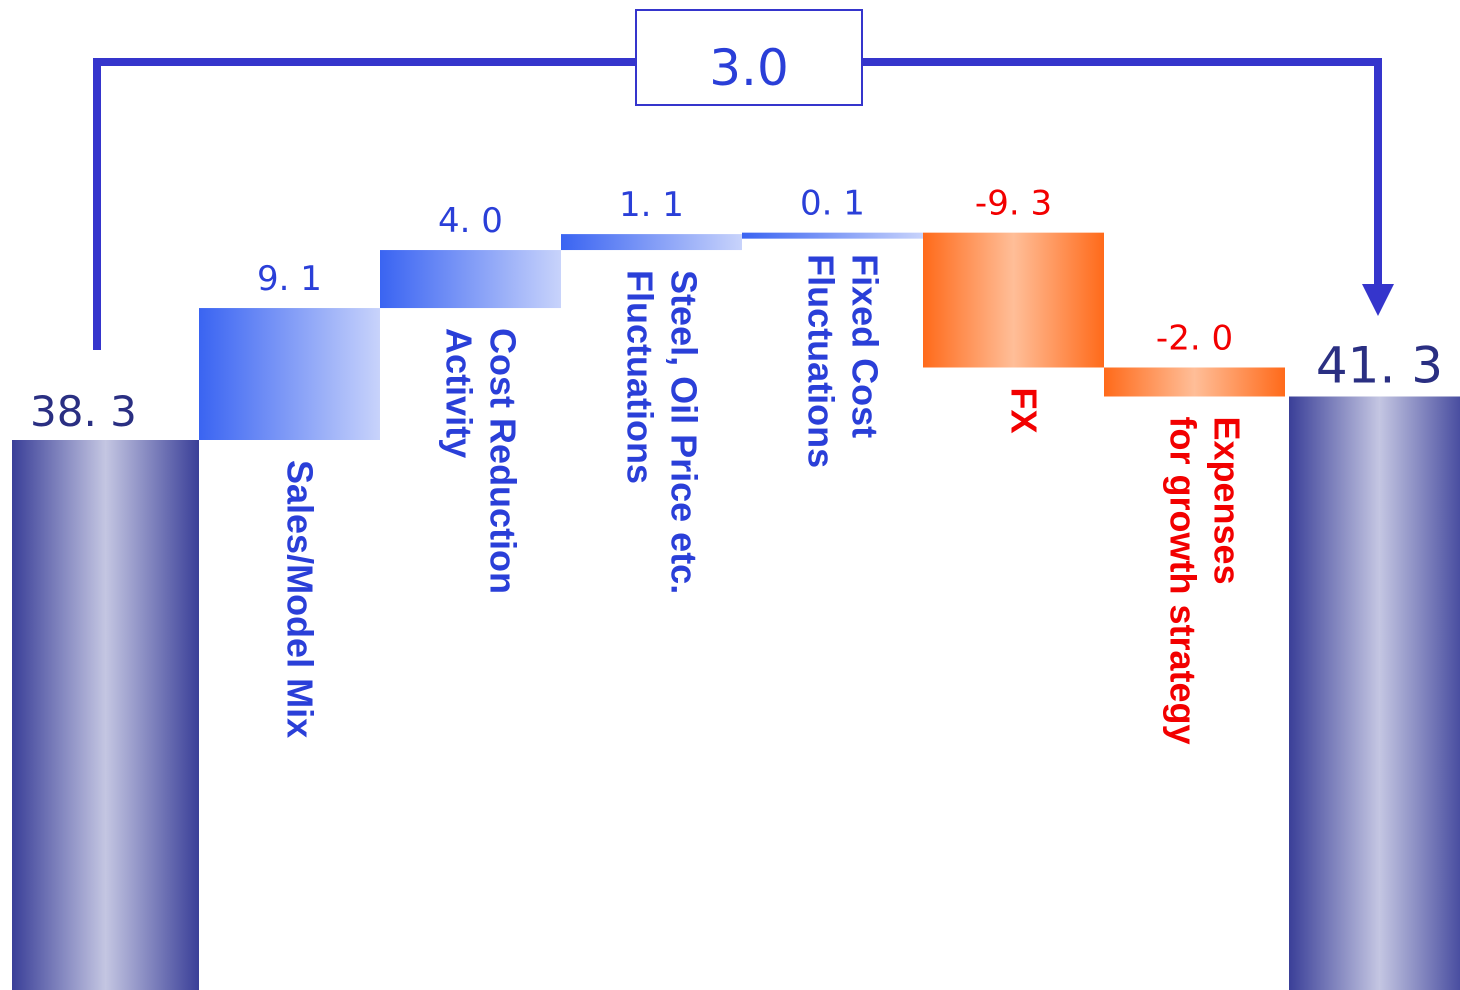 Image resolution: width=1460 pixels, height=990 pixels. Describe the element at coordinates (470, 221) in the screenshot. I see `label-step-2: 4. 0` at that location.